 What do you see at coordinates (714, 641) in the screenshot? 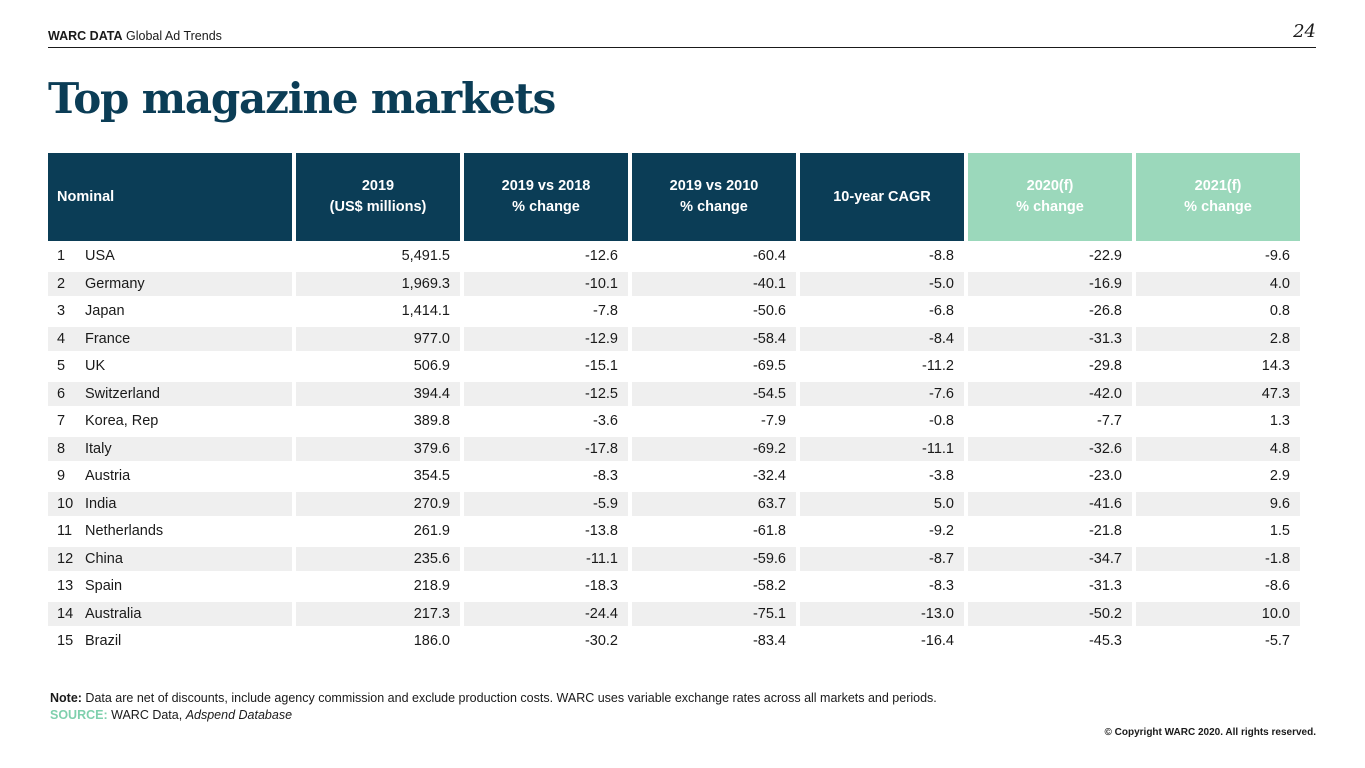
I see `value-cell-vs2010: -83.4` at bounding box center [714, 641].